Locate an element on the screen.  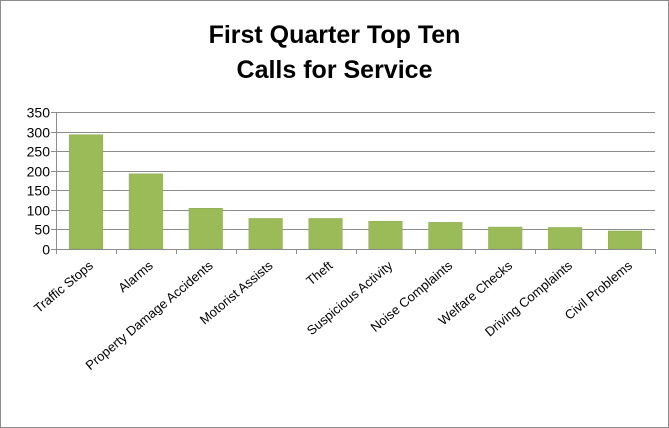
y-tick-label: 350 is located at coordinates (39, 113).